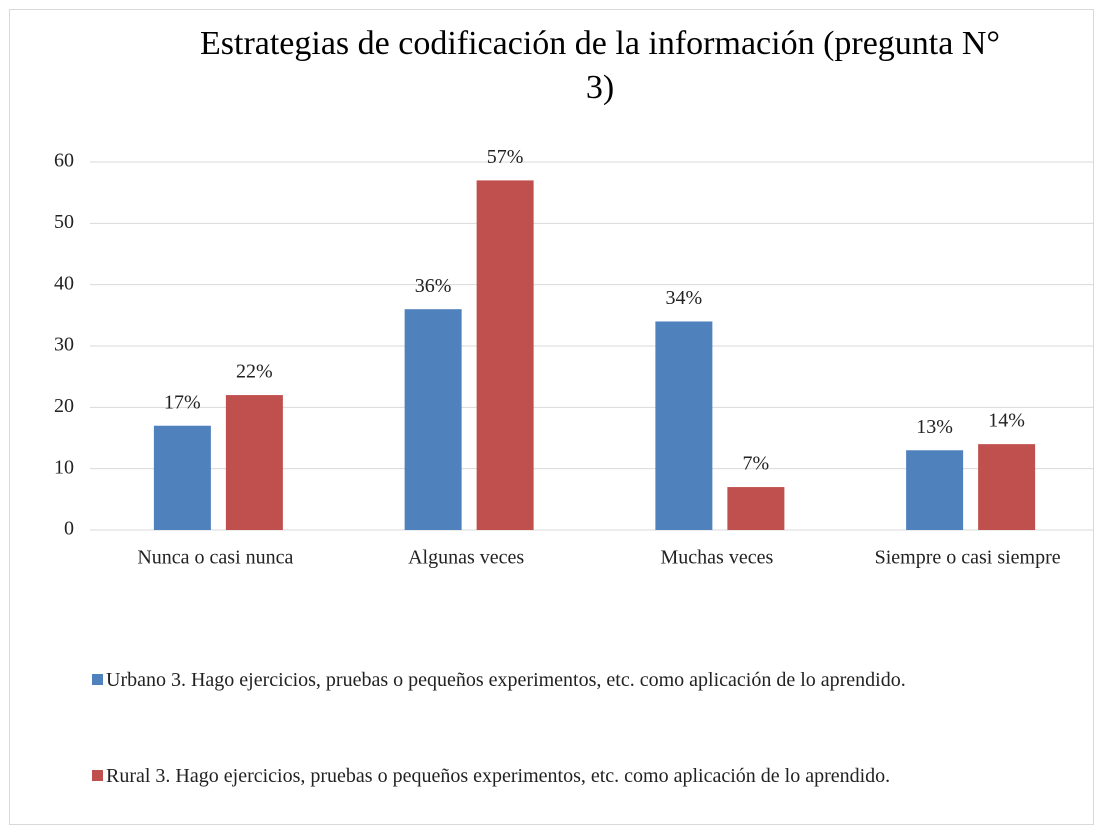 The image size is (1104, 834). What do you see at coordinates (64, 406) in the screenshot?
I see `y-tick-label: 20` at bounding box center [64, 406].